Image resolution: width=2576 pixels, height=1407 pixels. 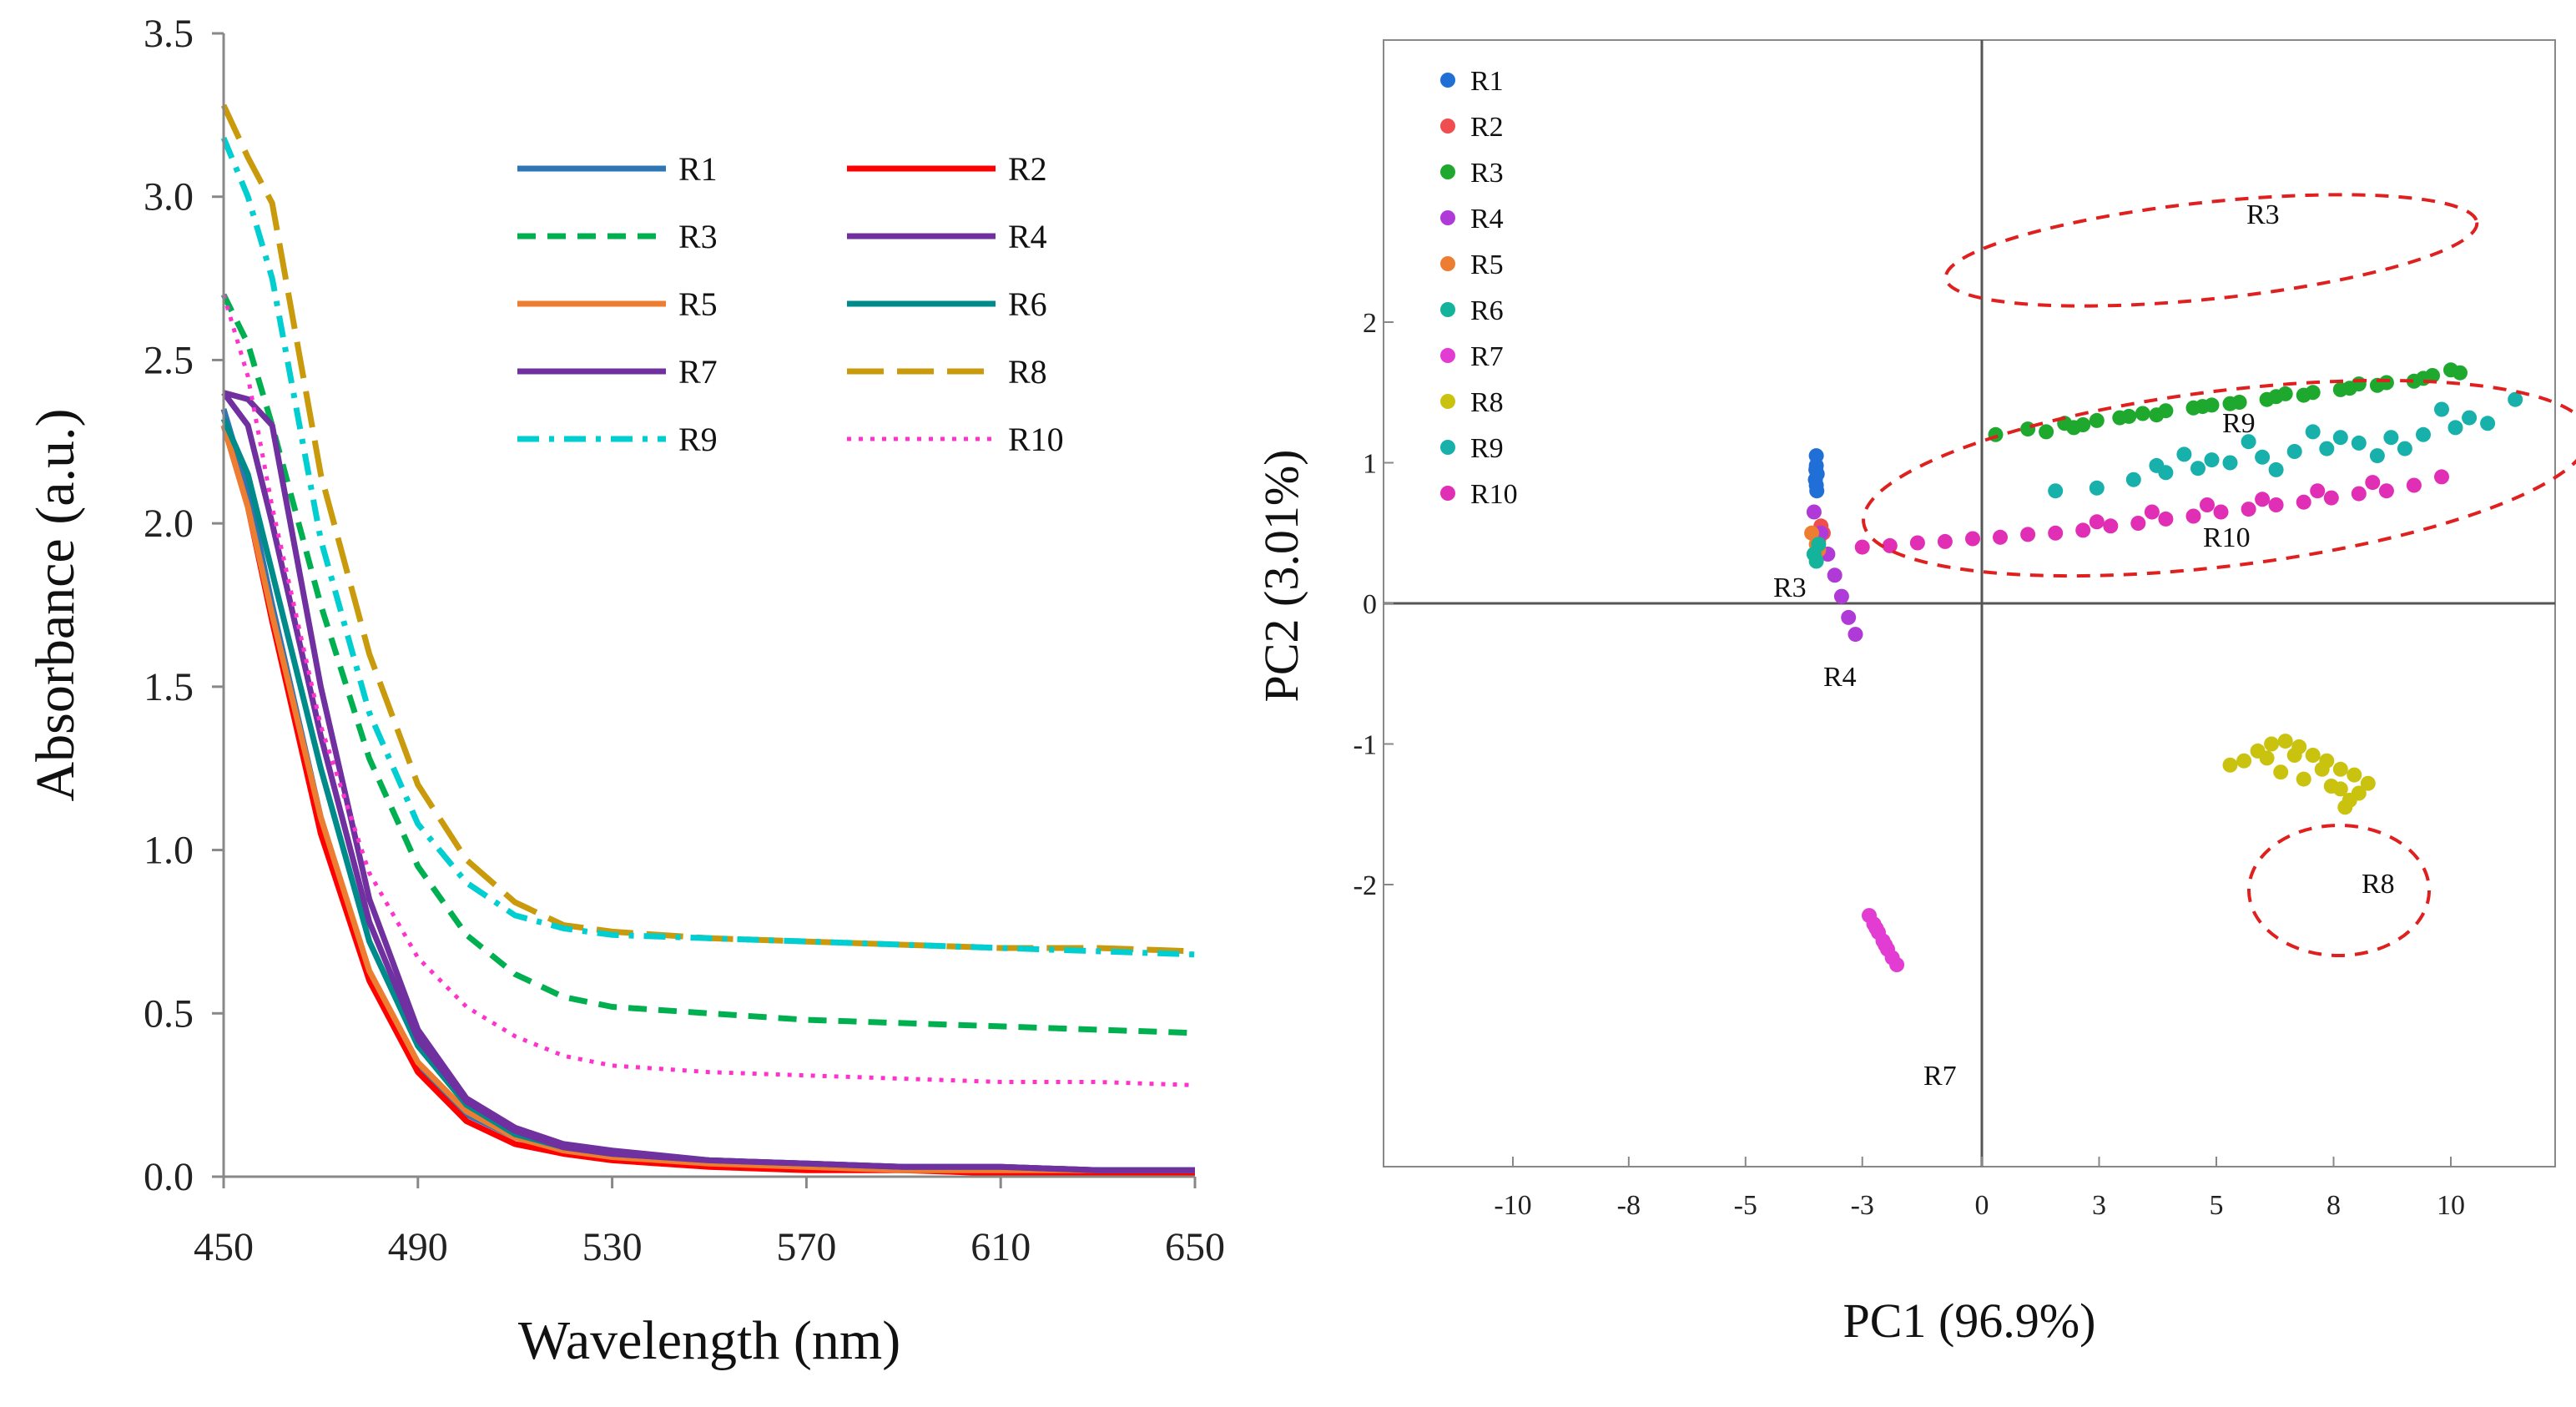 What do you see at coordinates (2163, 667) in the screenshot?
I see `pca-points-group` at bounding box center [2163, 667].